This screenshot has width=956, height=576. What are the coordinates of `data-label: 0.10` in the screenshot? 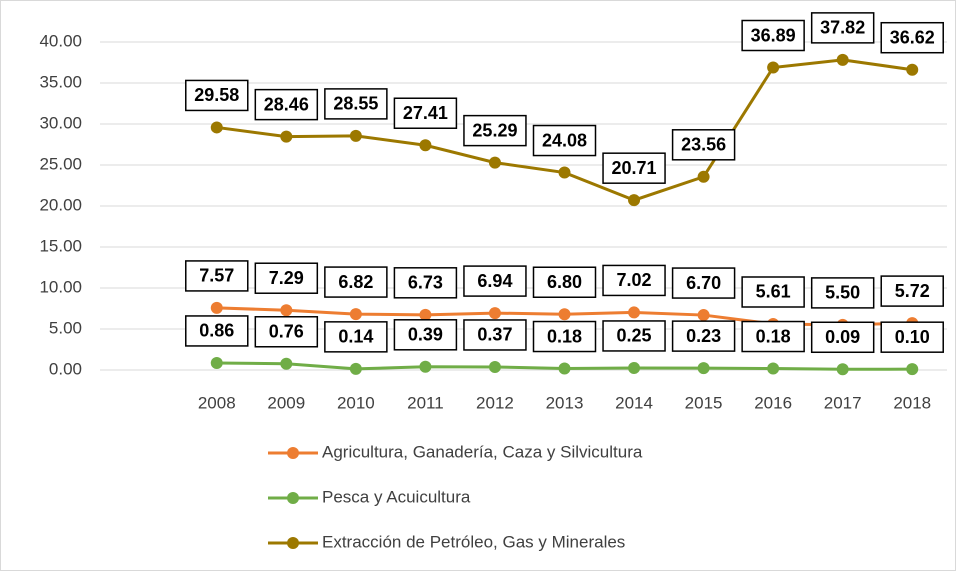 It's located at (912, 337).